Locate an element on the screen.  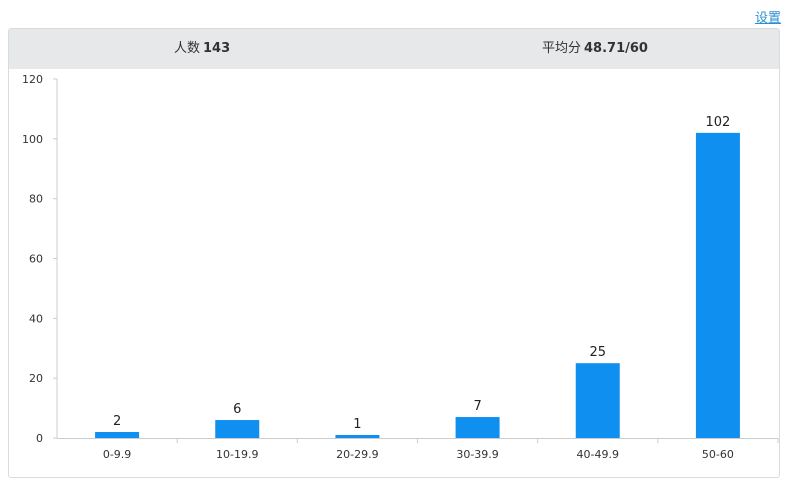
average-score-label: 平均分 is located at coordinates (562, 48).